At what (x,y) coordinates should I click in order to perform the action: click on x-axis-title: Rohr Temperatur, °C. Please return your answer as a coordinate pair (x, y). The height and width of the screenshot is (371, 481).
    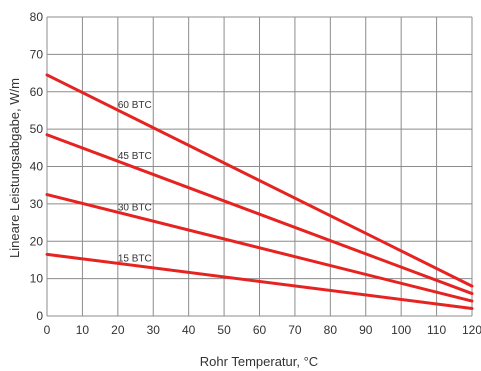
    Looking at the image, I should click on (259, 361).